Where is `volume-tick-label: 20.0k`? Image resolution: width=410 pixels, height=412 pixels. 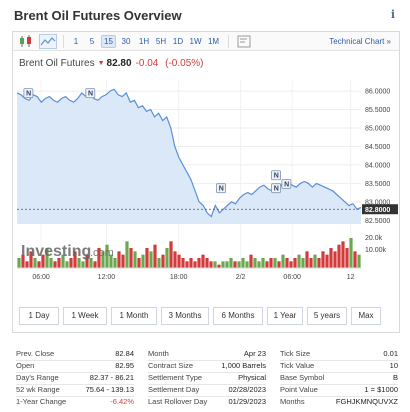 volume-tick-label: 20.0k is located at coordinates (374, 238).